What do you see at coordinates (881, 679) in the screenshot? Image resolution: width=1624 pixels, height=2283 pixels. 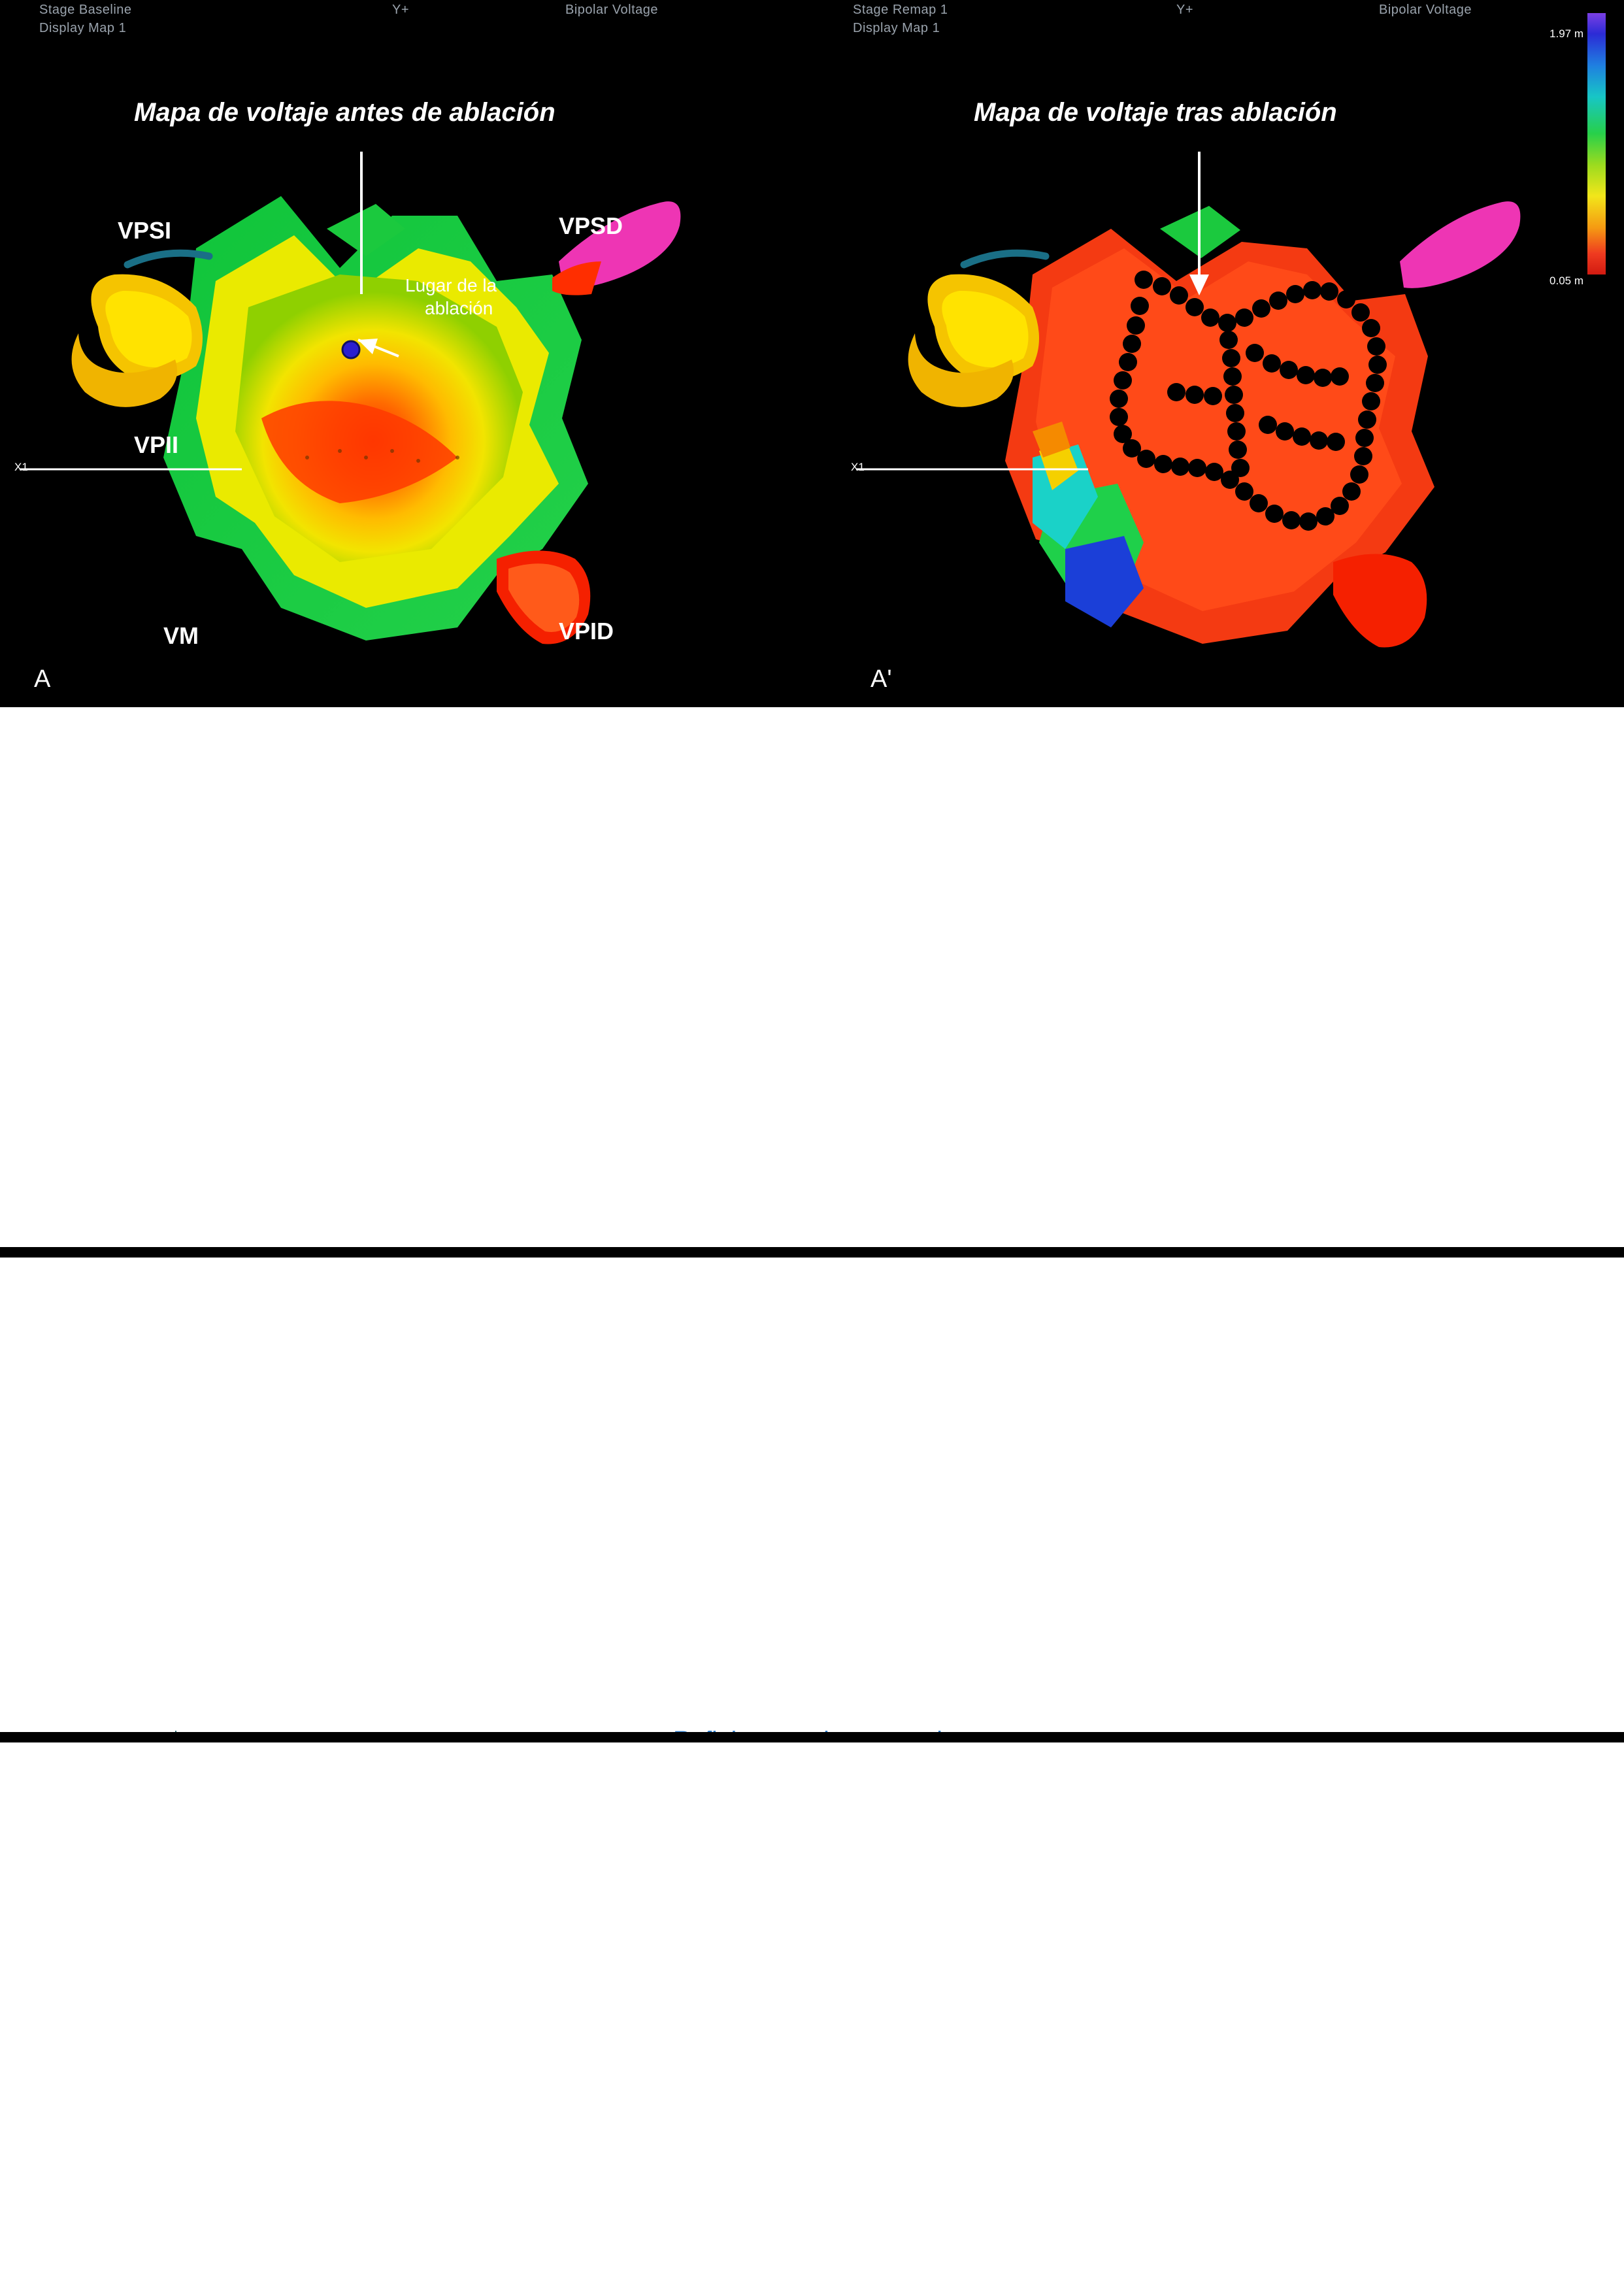 I see `panel-letter-a-prime: A'` at bounding box center [881, 679].